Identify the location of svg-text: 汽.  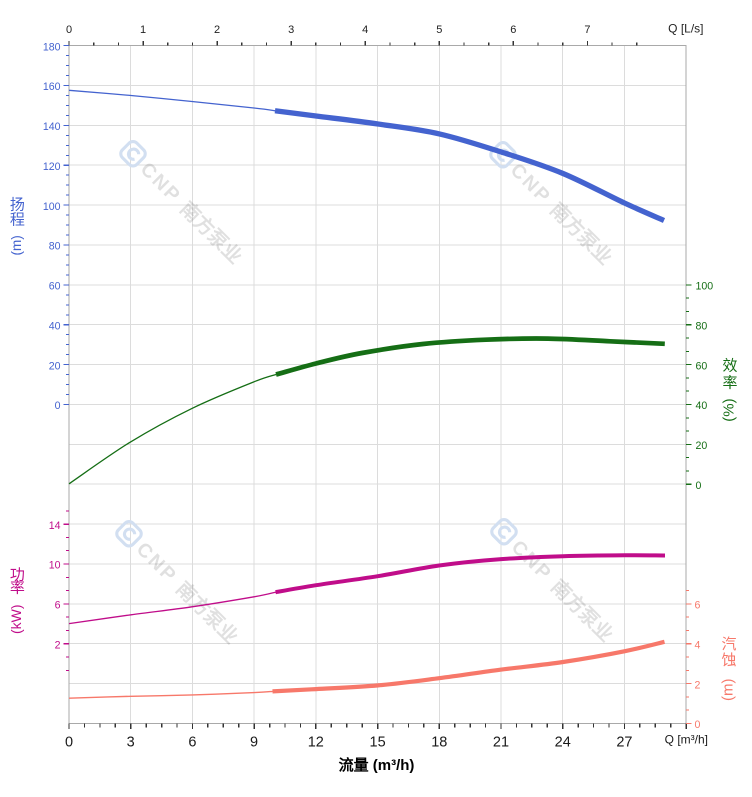
(728, 644).